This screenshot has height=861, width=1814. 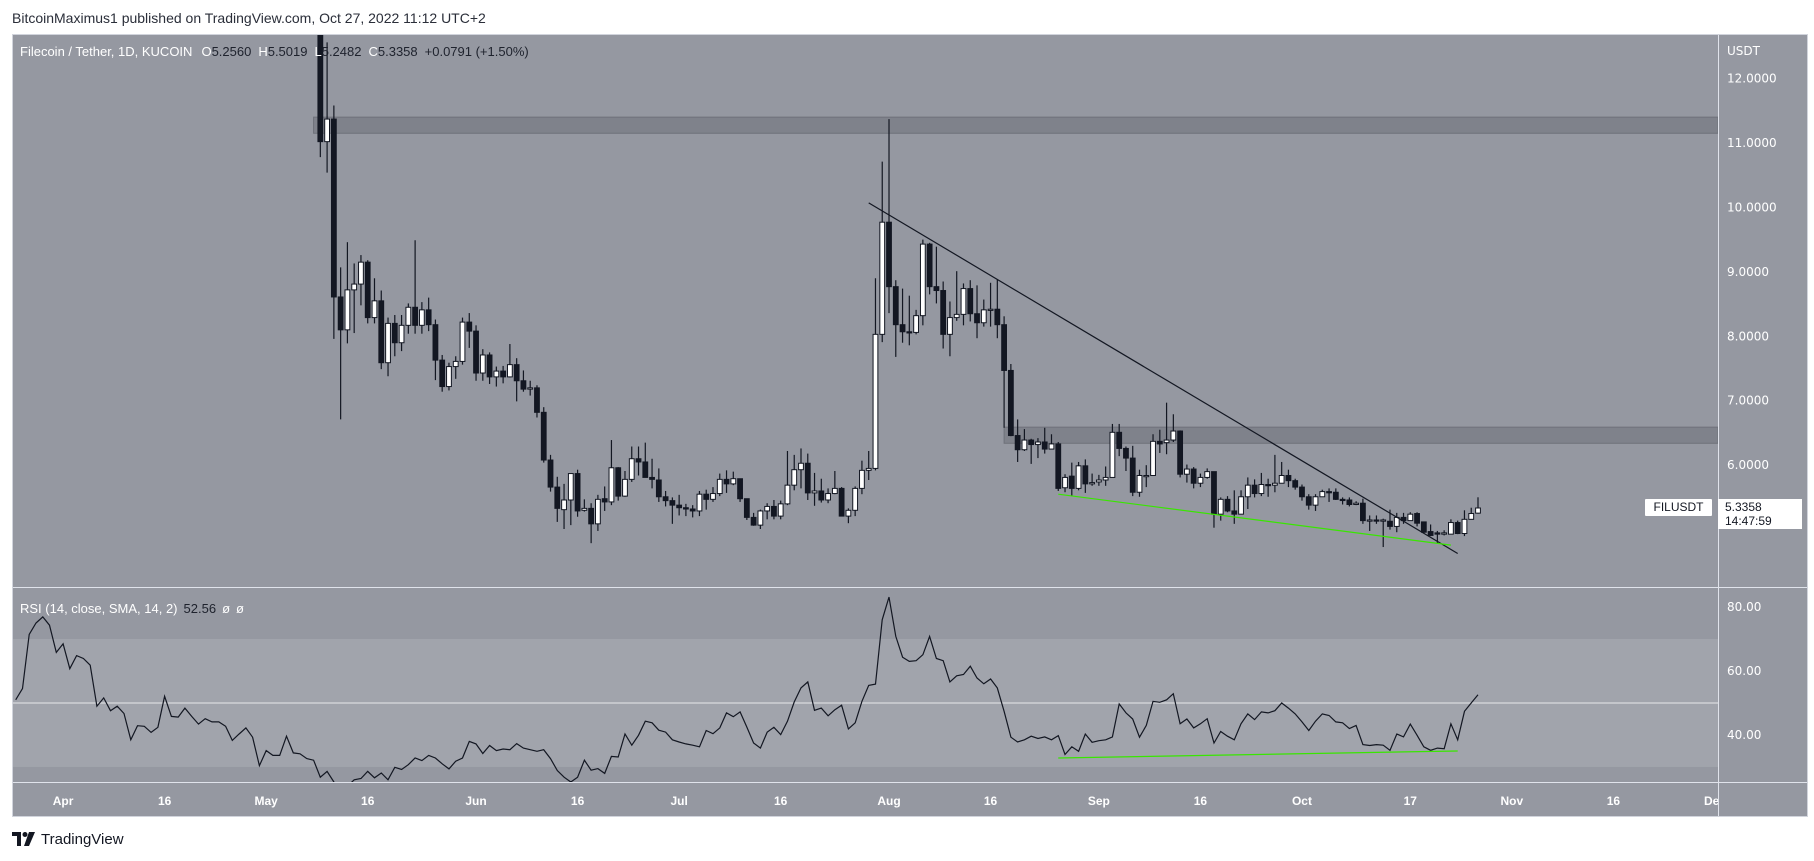 What do you see at coordinates (1744, 671) in the screenshot?
I see `rsi-axis: 80.00 60.00 40.00` at bounding box center [1744, 671].